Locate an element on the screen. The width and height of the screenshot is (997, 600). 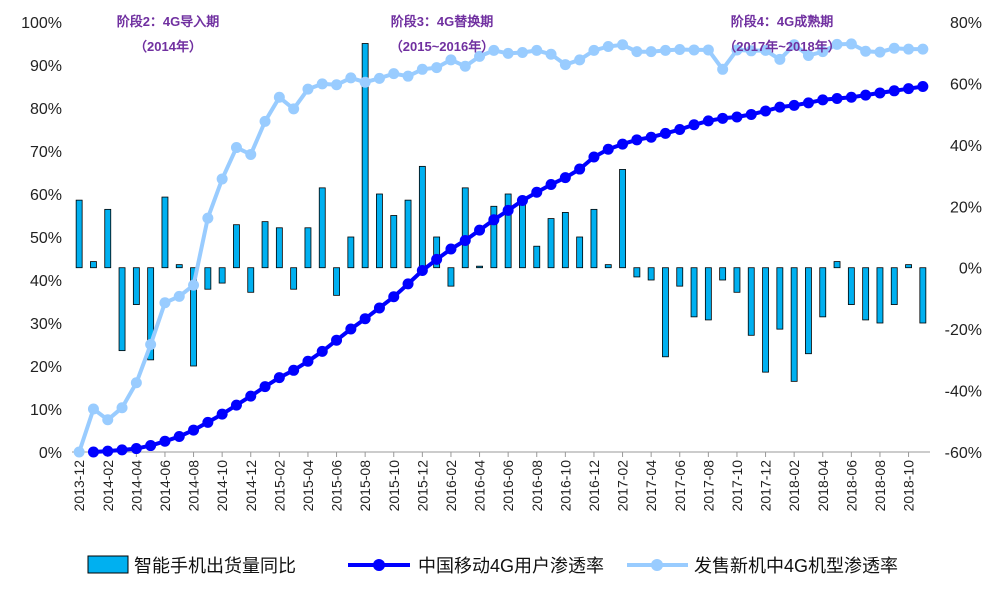
x-tick-label: 2015-10 is located at coordinates (394, 486).